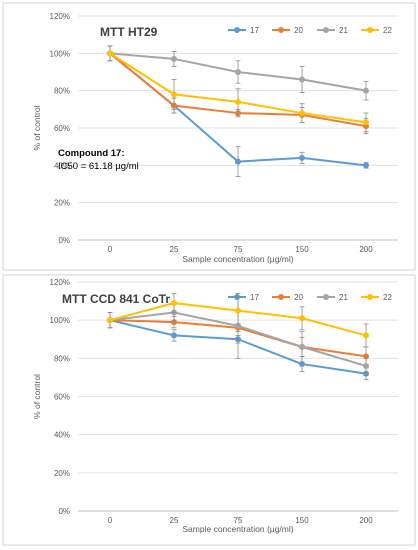 Image resolution: width=418 pixels, height=550 pixels. Describe the element at coordinates (116, 299) in the screenshot. I see `chart-title: MTT CCD 841 CoTr` at that location.